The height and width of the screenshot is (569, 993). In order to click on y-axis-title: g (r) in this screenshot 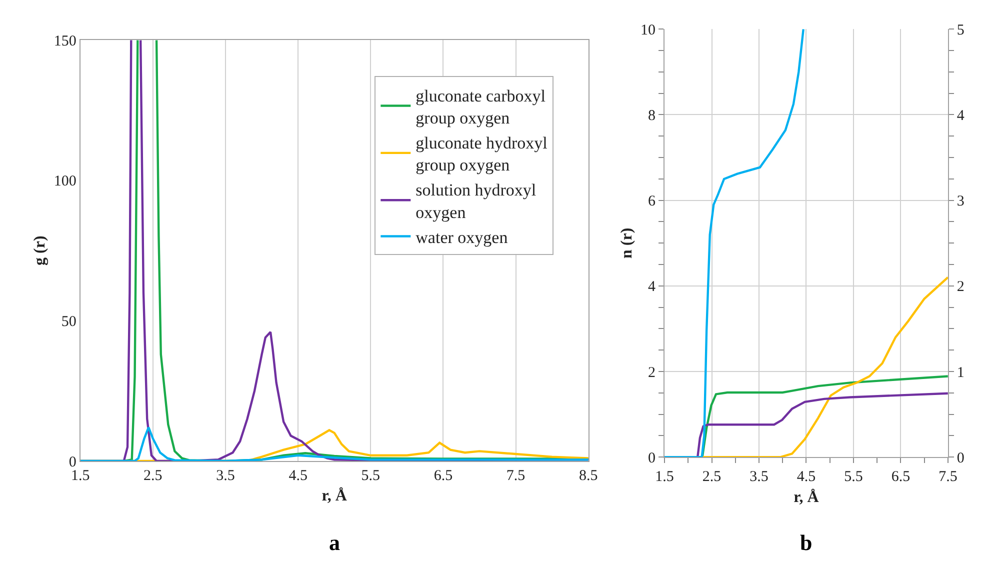, I will do `click(40, 251)`.